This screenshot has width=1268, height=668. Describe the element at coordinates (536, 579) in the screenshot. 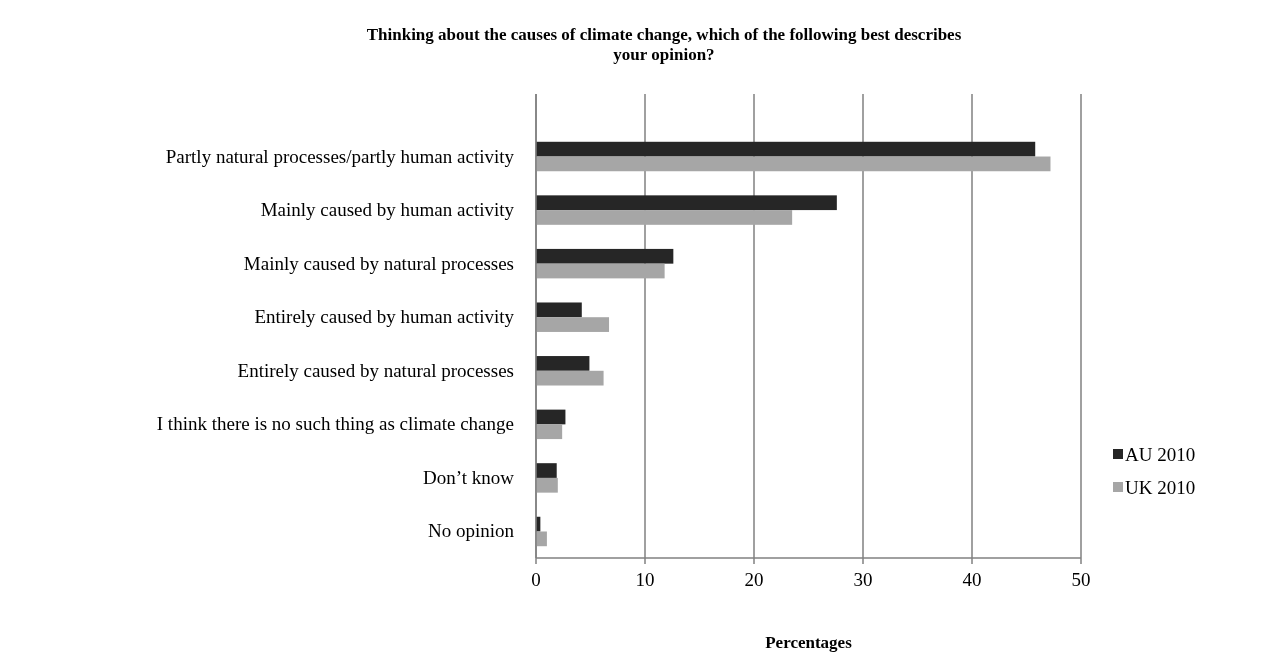

I see `x-tick-label: 0` at that location.